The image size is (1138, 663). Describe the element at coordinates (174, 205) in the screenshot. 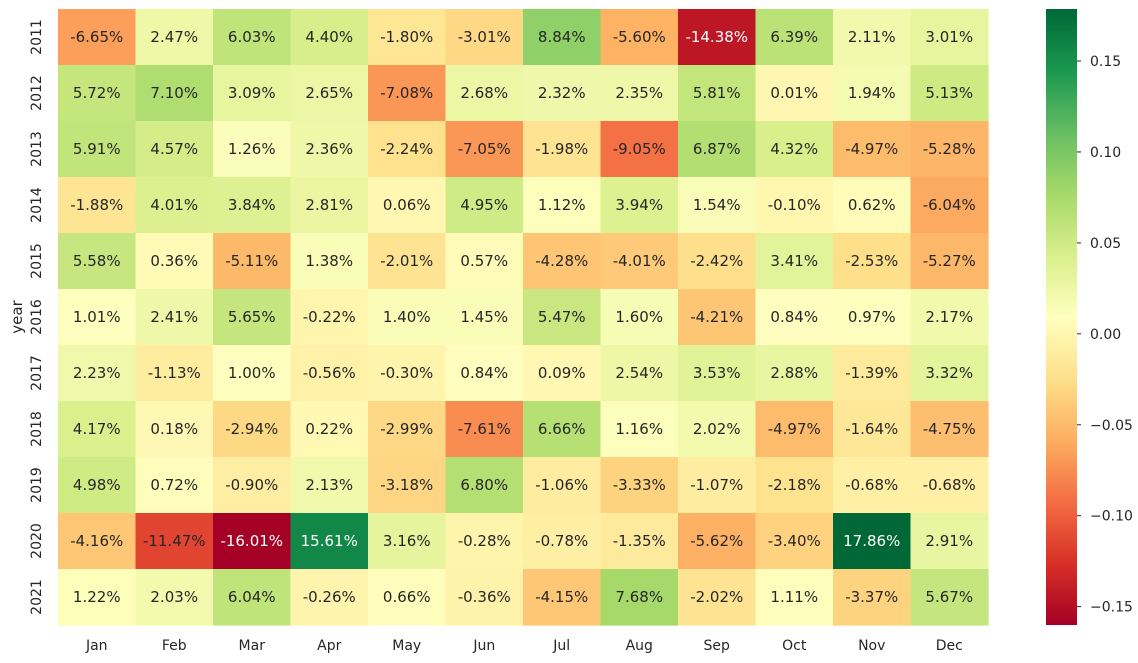

I see `heatmap-cell-2014-Feb` at that location.